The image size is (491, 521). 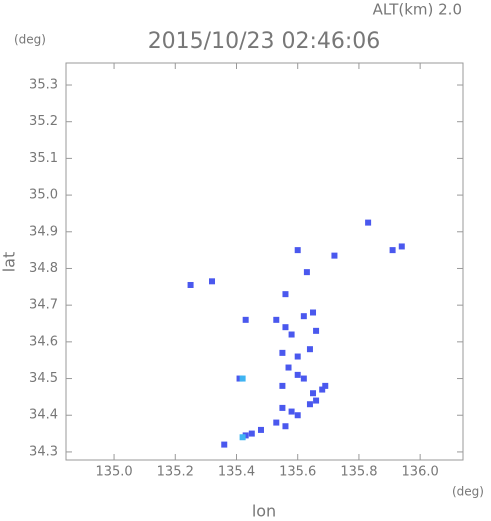 What do you see at coordinates (43, 415) in the screenshot?
I see `y-tick-label: 34.4` at bounding box center [43, 415].